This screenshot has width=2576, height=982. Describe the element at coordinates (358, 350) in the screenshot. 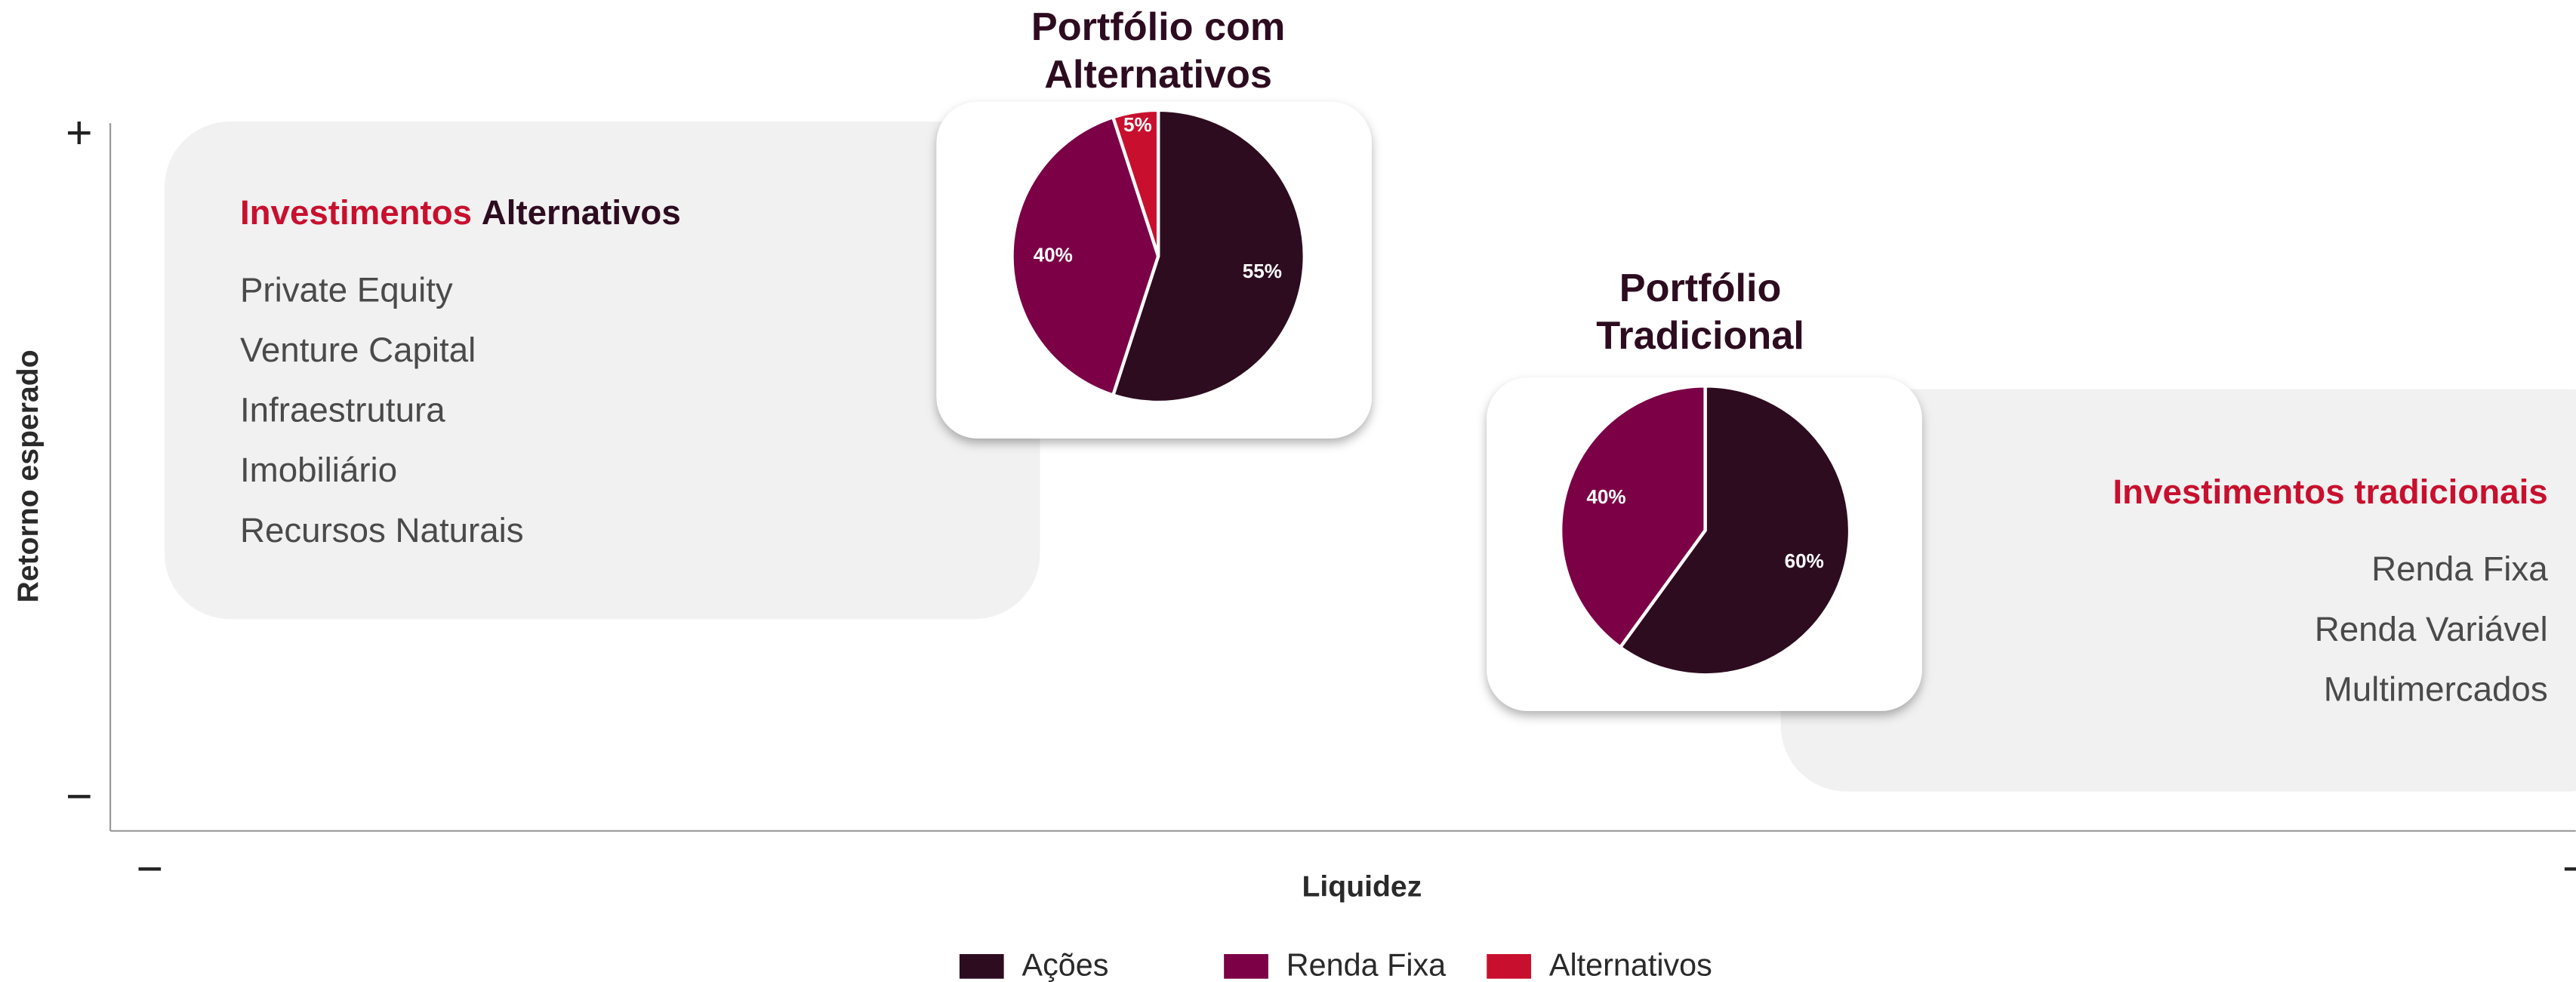

I see `box-item: Venture Capital` at that location.